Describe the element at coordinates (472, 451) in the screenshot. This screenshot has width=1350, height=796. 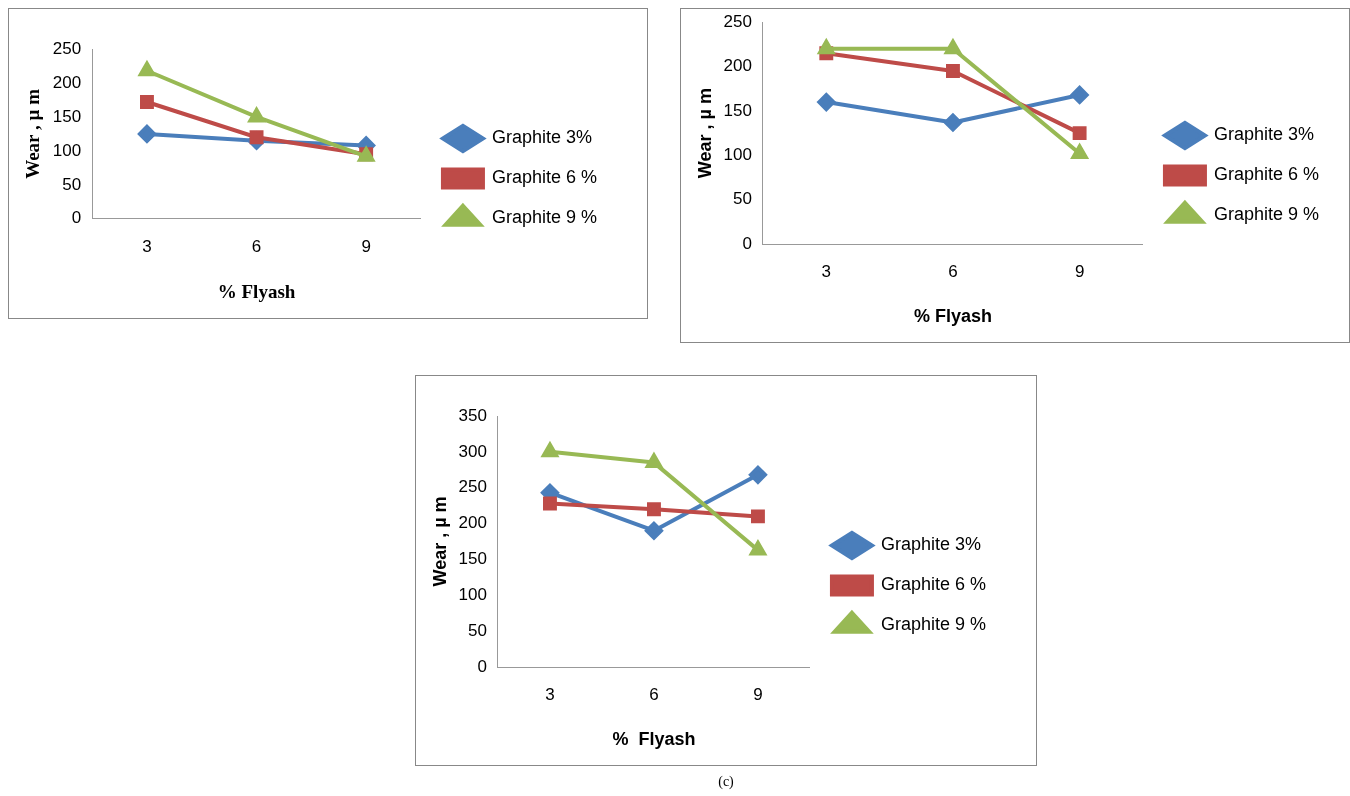
I see `y-tick-label: 300` at that location.